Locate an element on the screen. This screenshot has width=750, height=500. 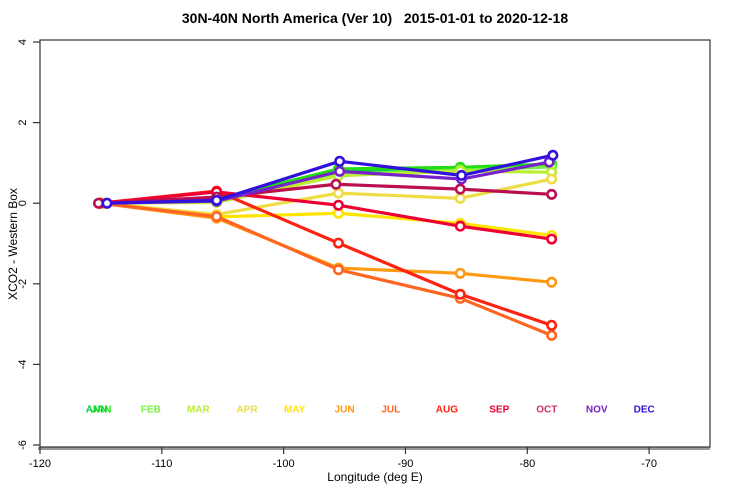
y-tick-label: -4 is located at coordinates (23, 365).